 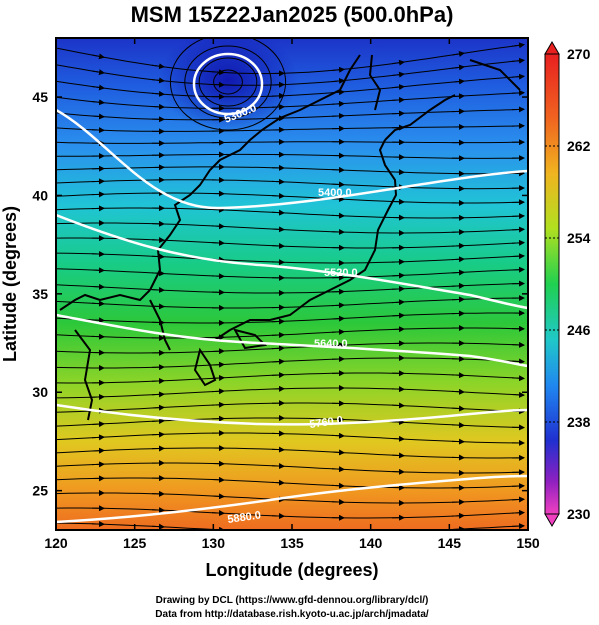 I want to click on coastline-sakhalin, so click(x=375, y=82).